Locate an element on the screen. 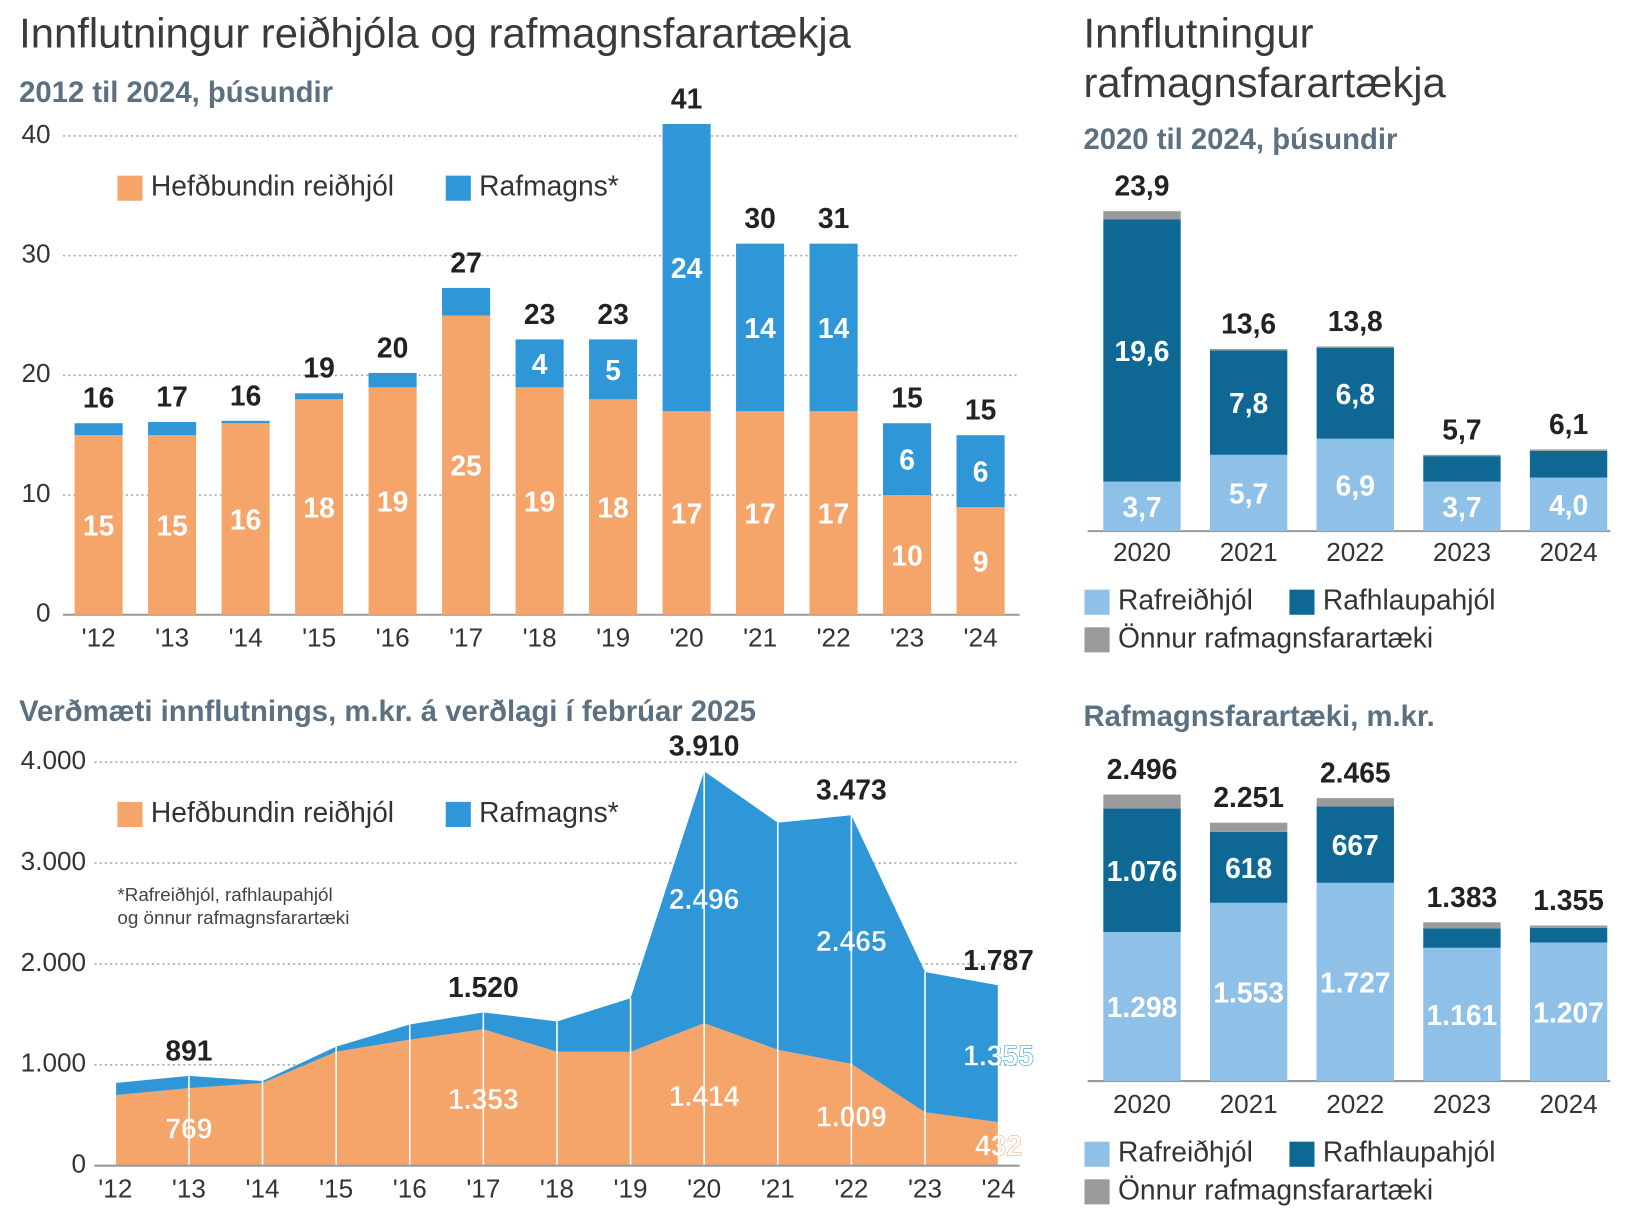  x-tick-label: '13 is located at coordinates (189, 1189).